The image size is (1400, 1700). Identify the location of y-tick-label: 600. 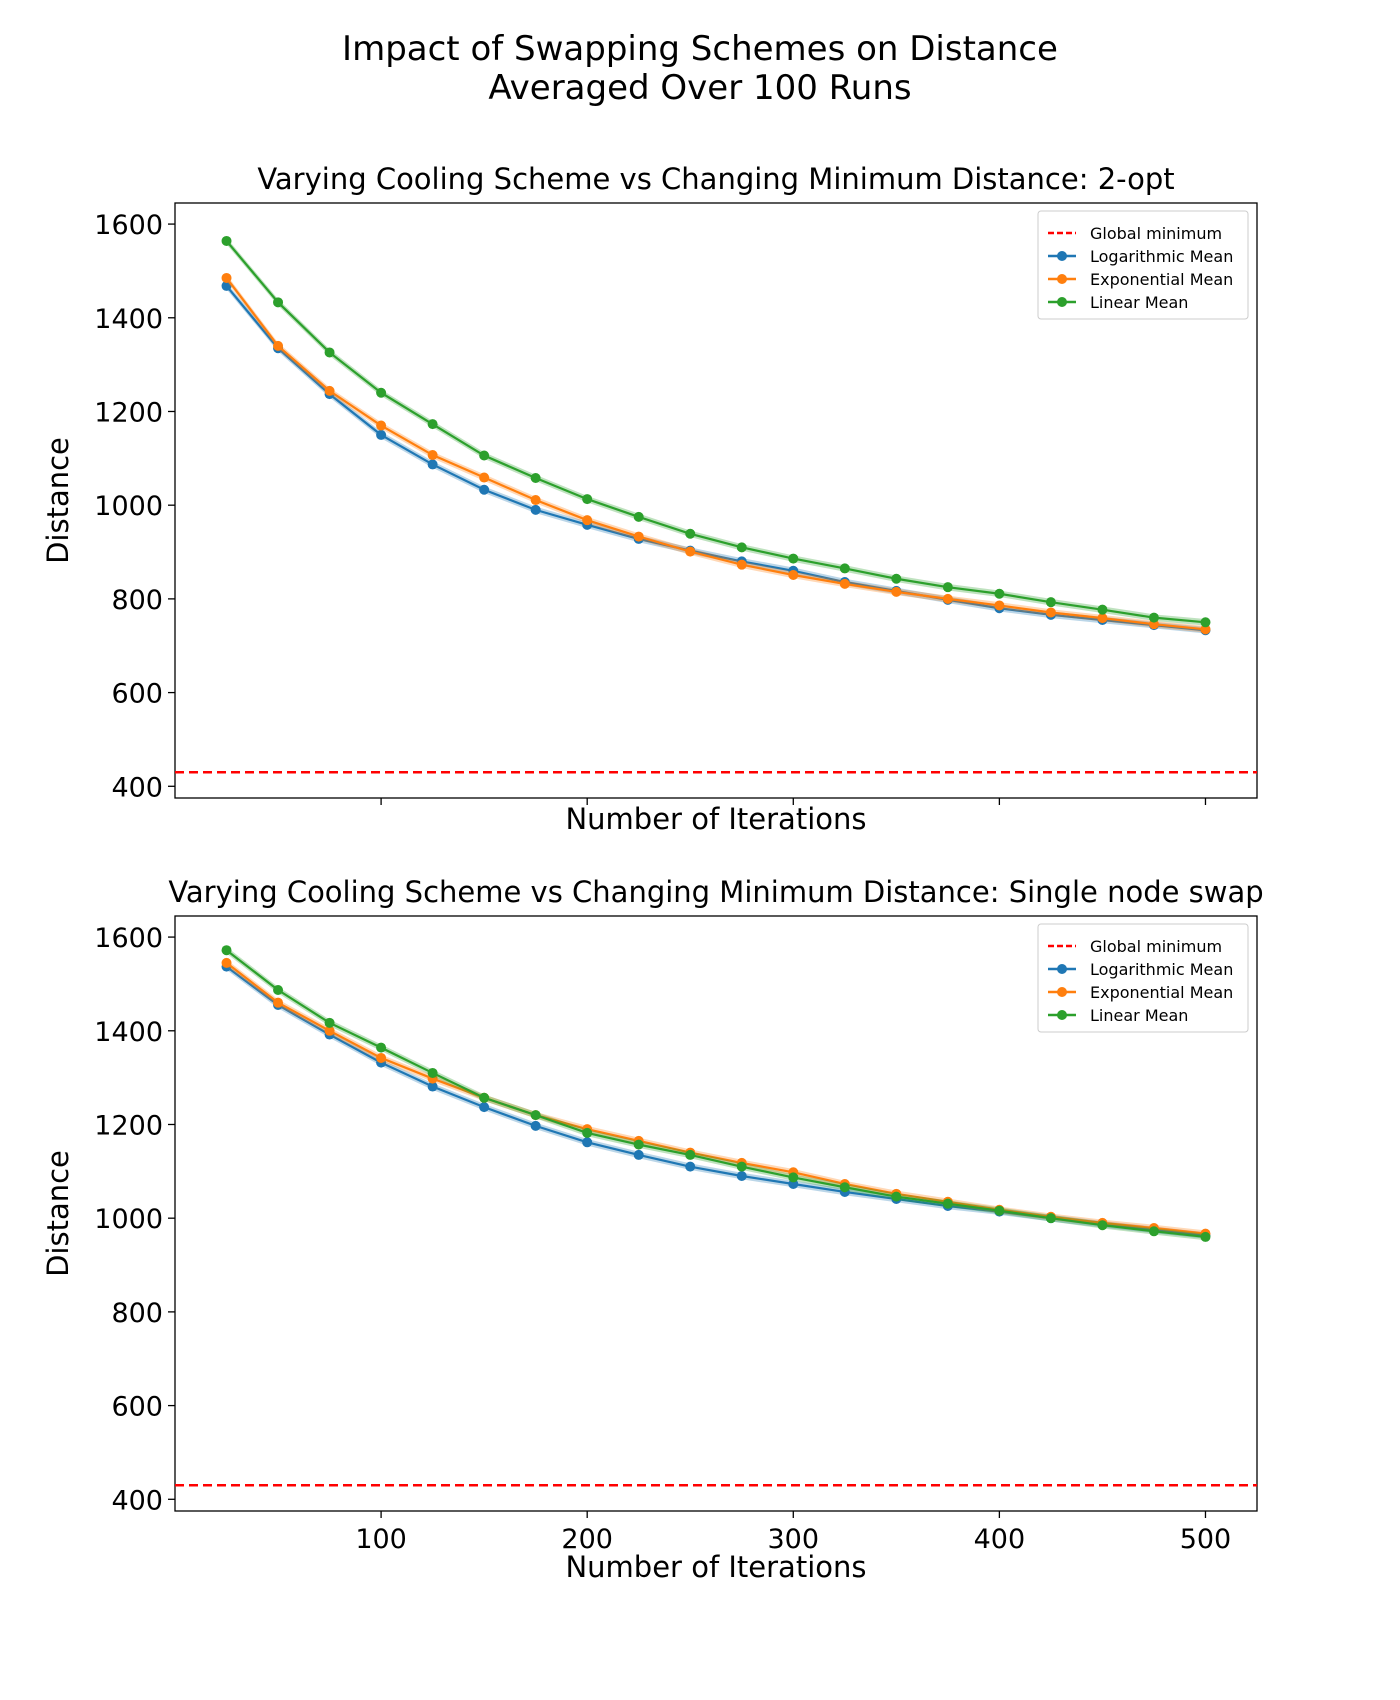
(137, 694).